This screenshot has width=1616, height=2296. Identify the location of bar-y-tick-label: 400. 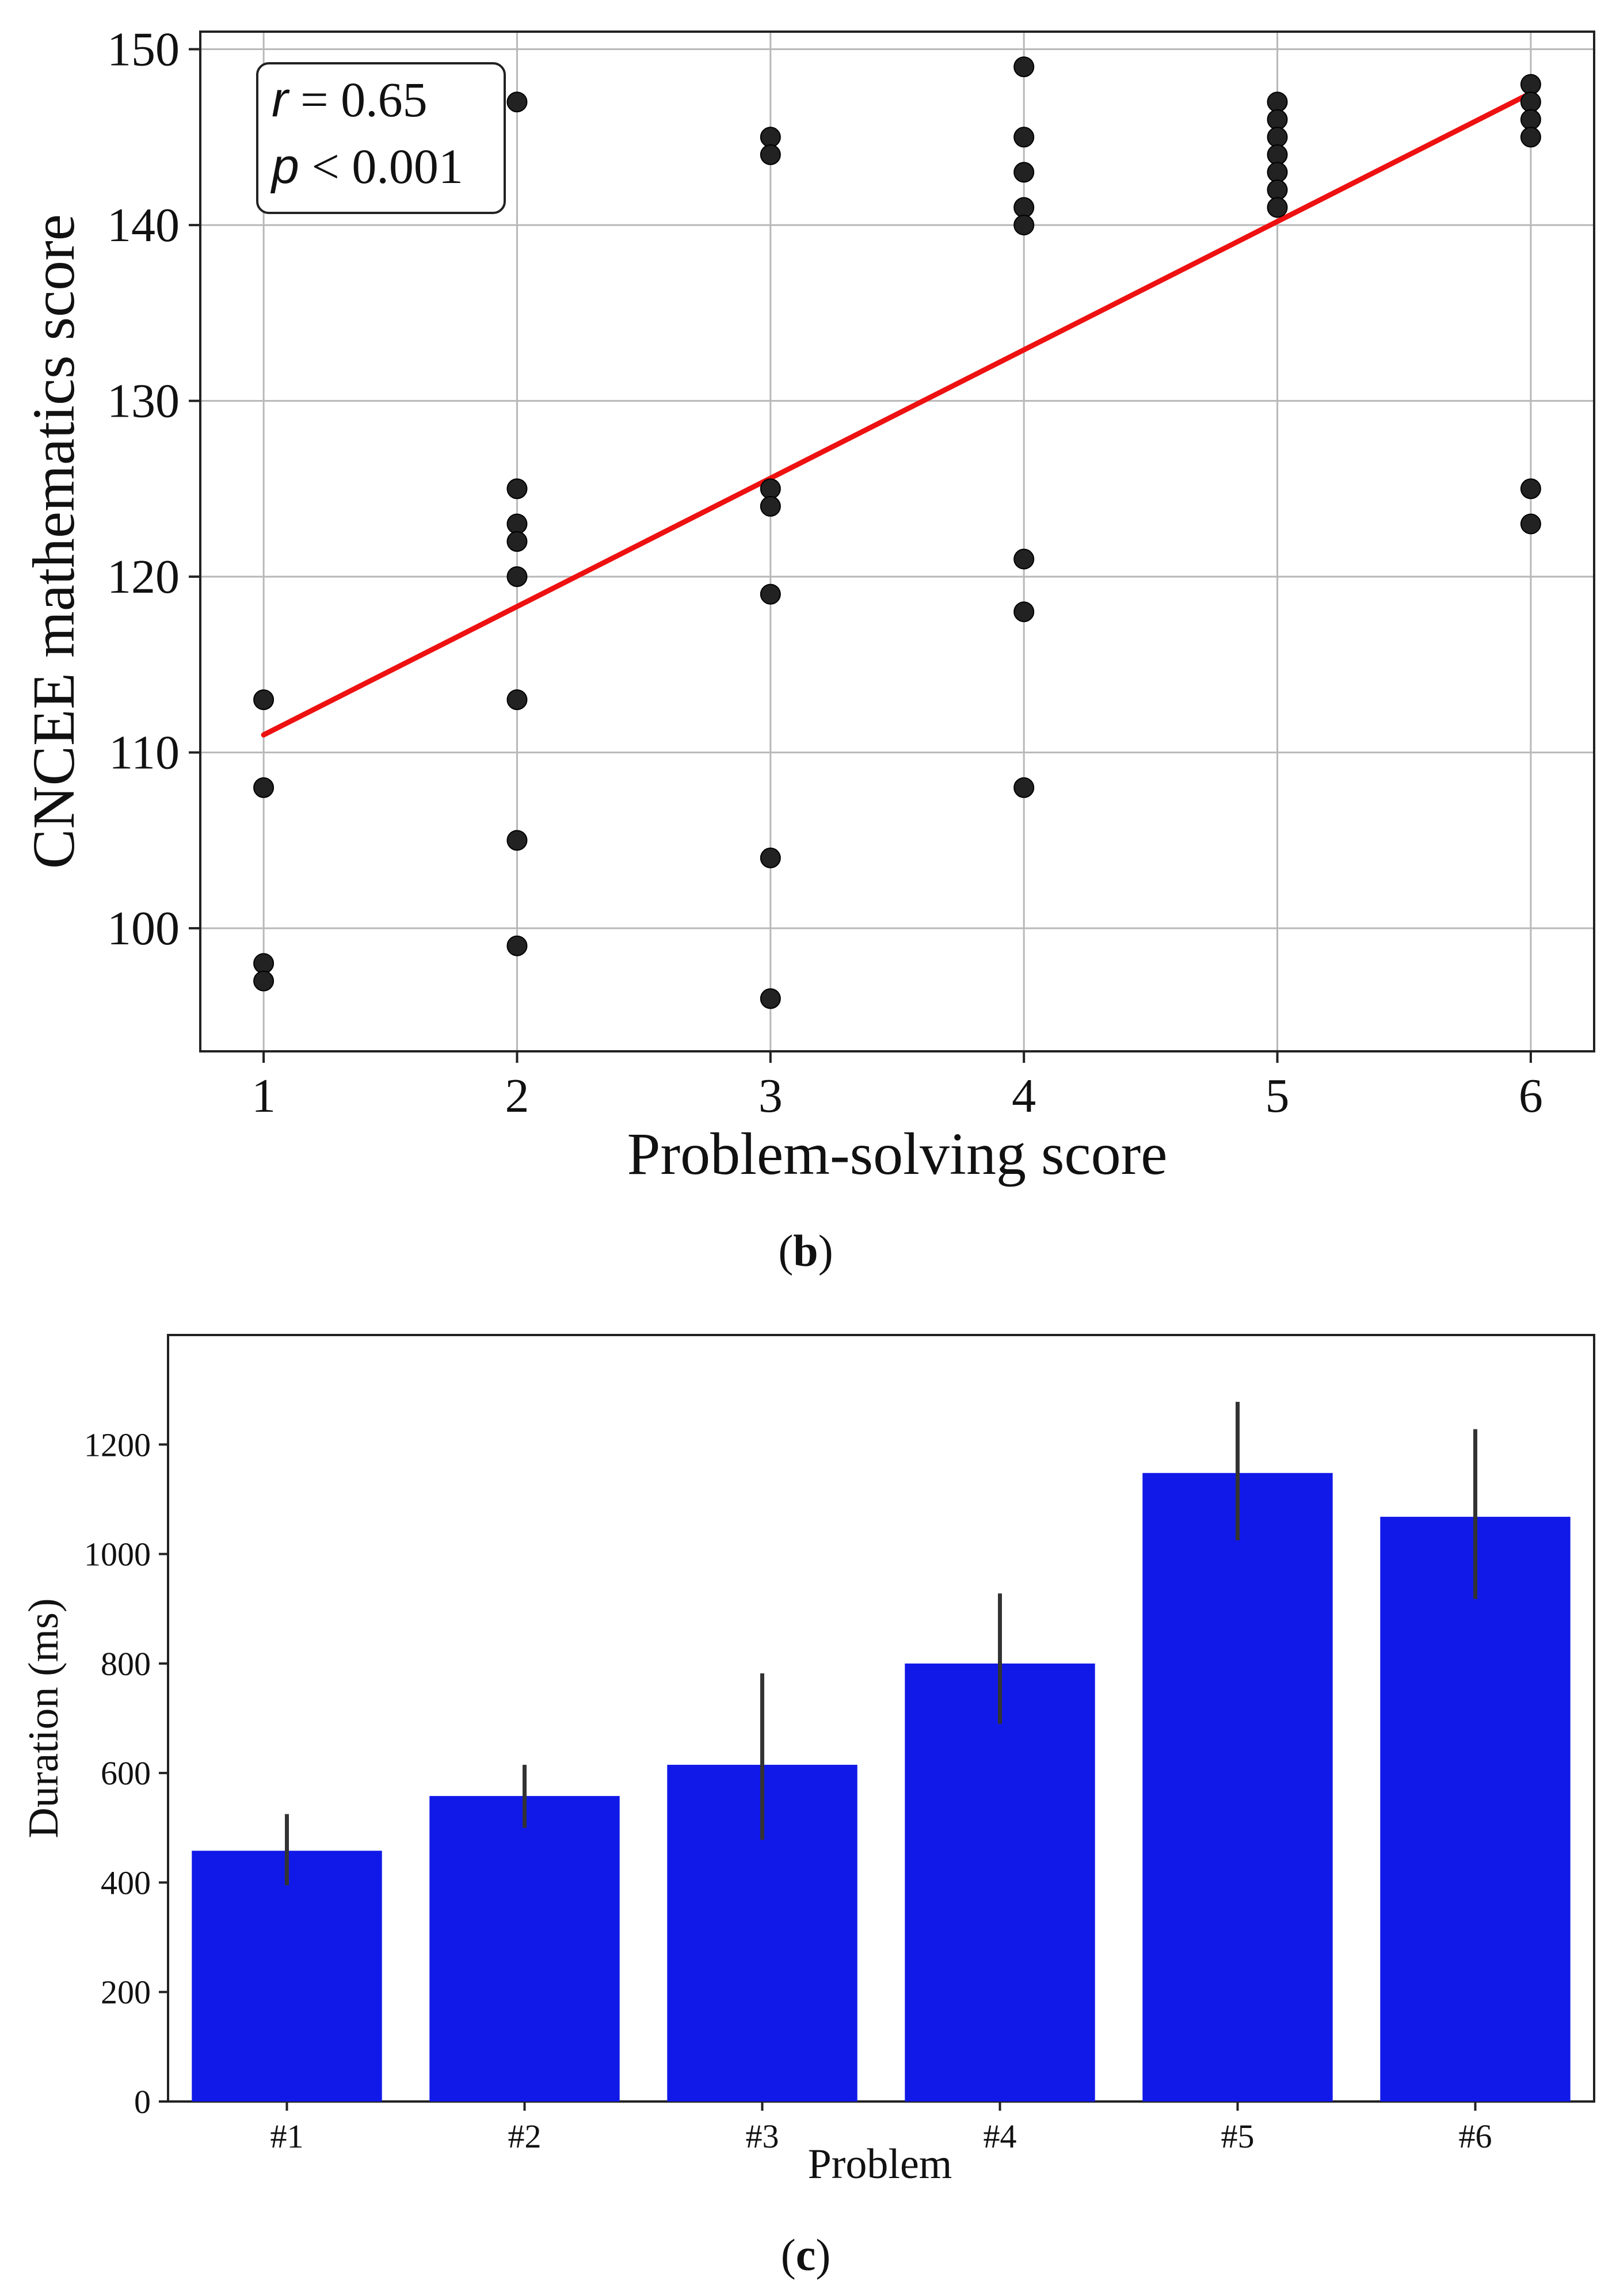
(126, 1883).